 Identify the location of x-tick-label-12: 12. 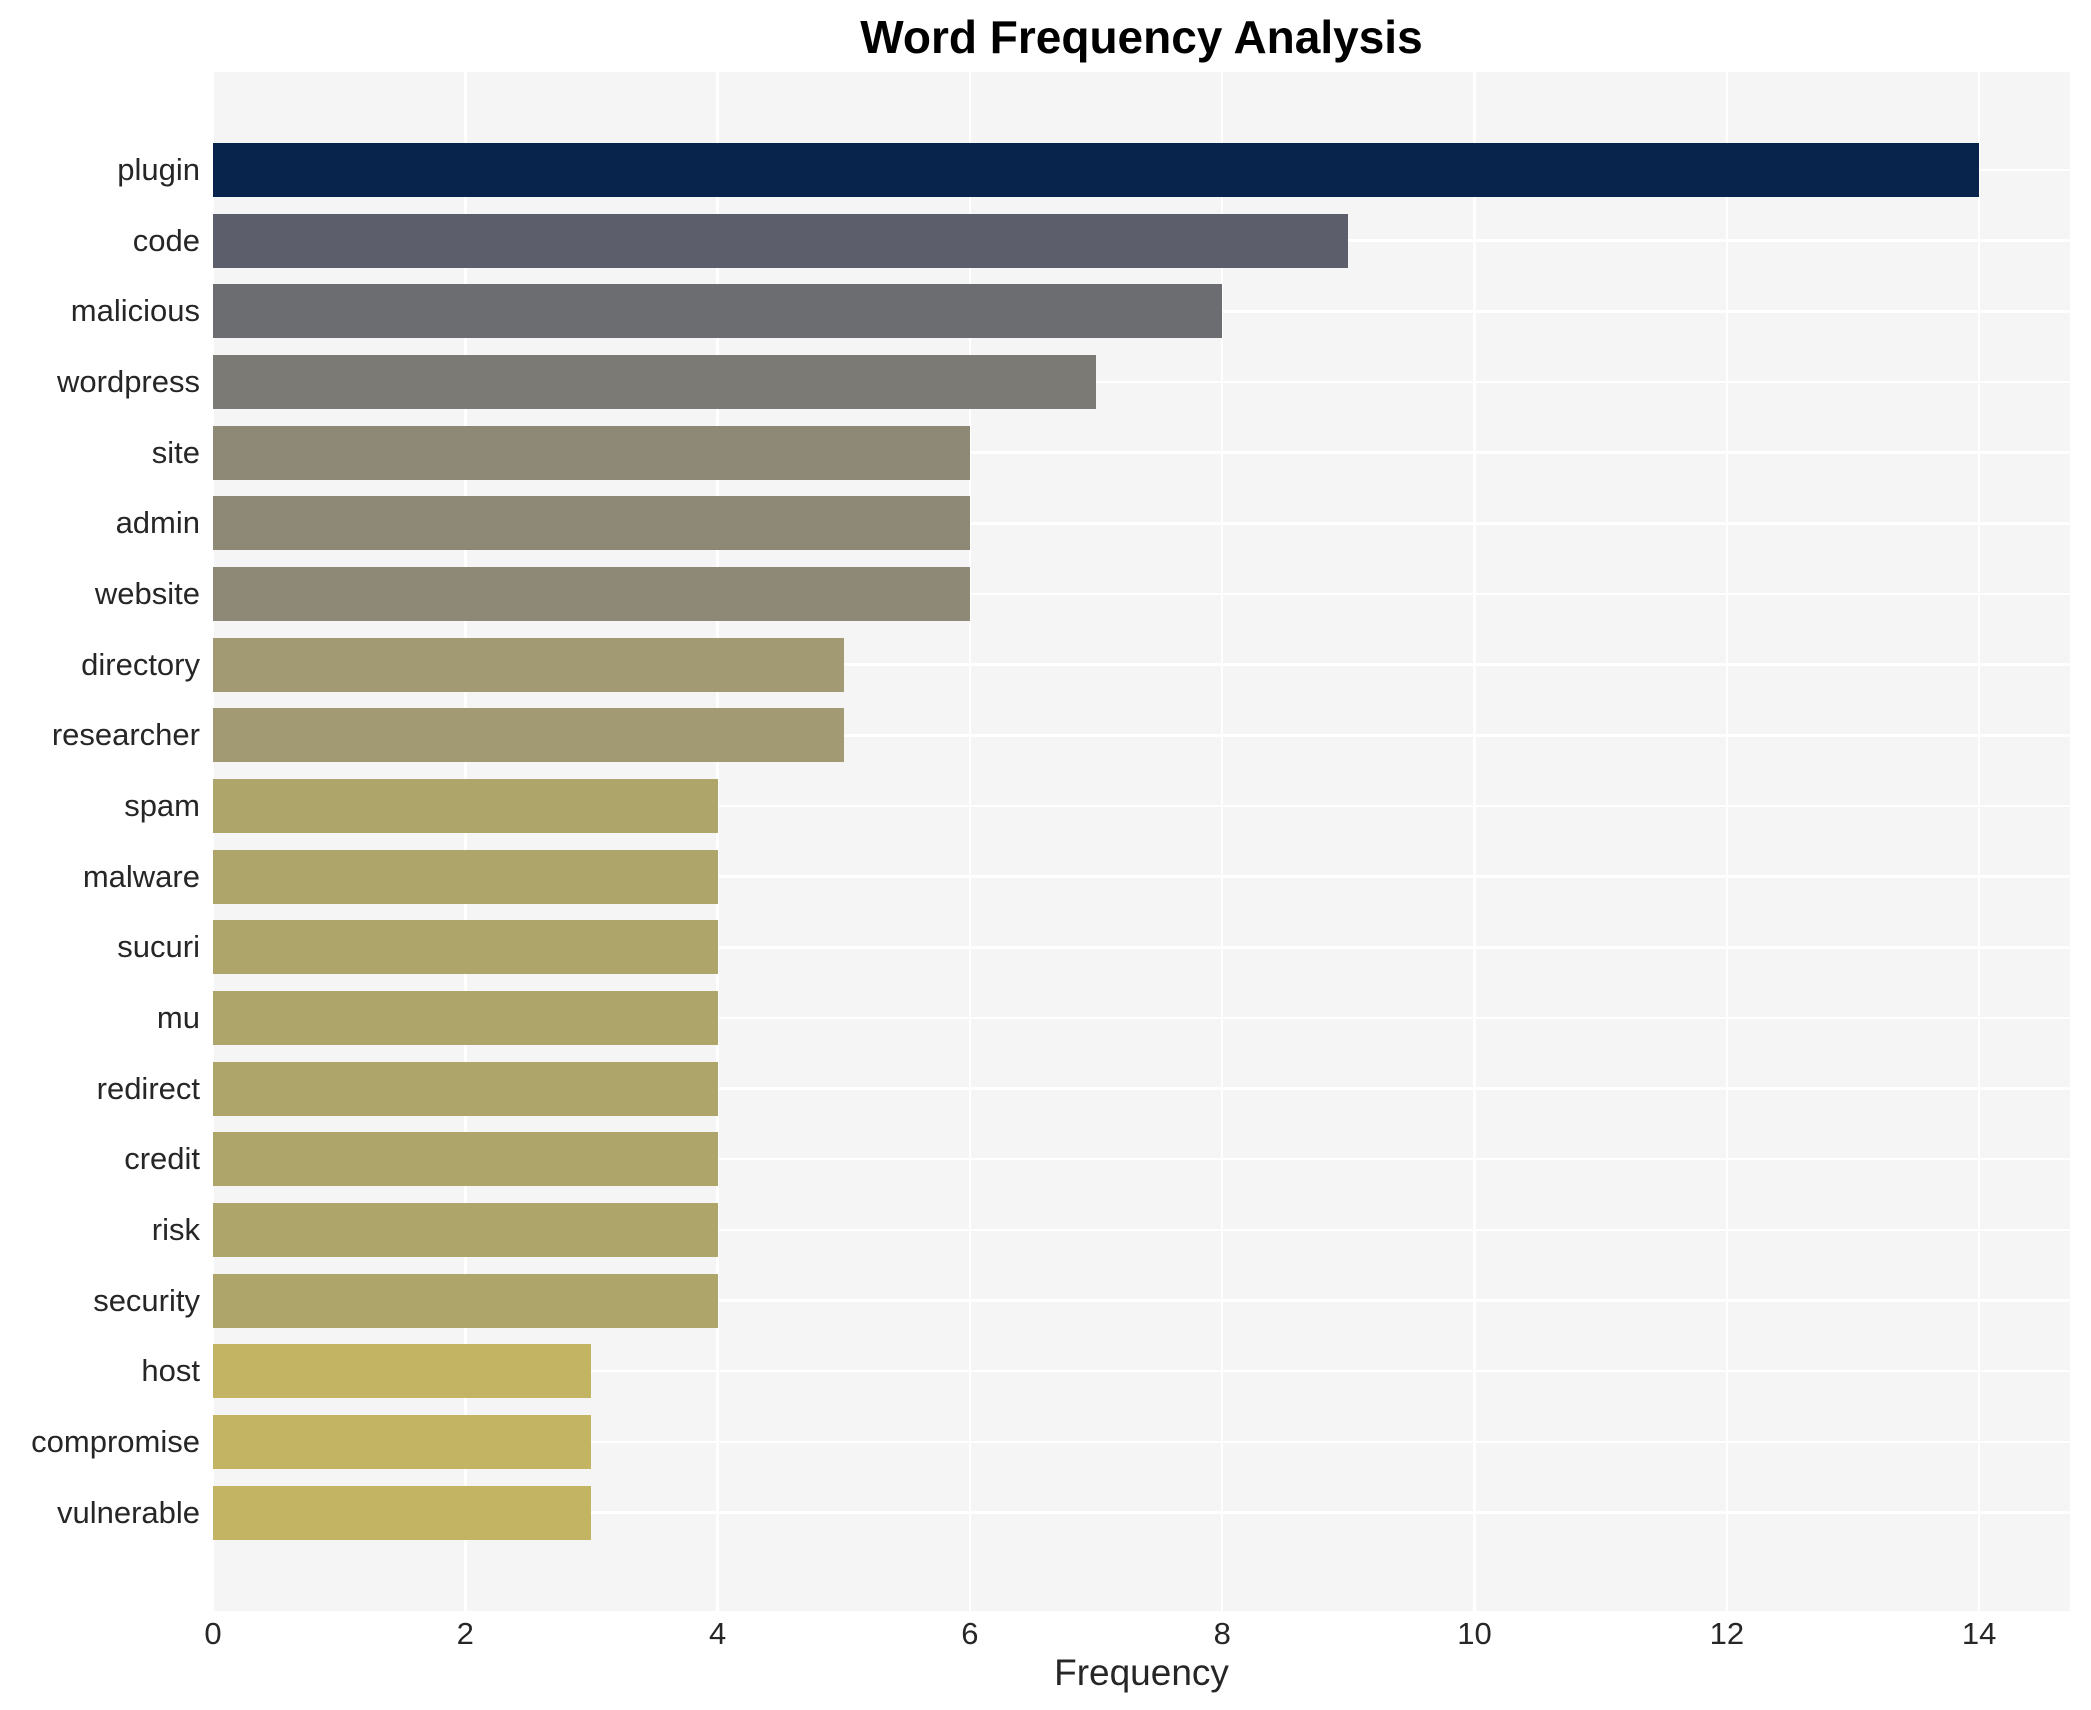
(1727, 1633).